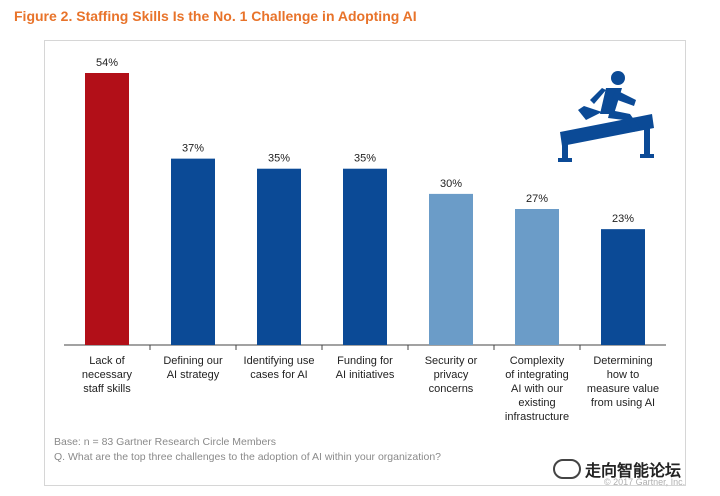 The image size is (720, 496). What do you see at coordinates (193, 149) in the screenshot?
I see `data-label: 37%` at bounding box center [193, 149].